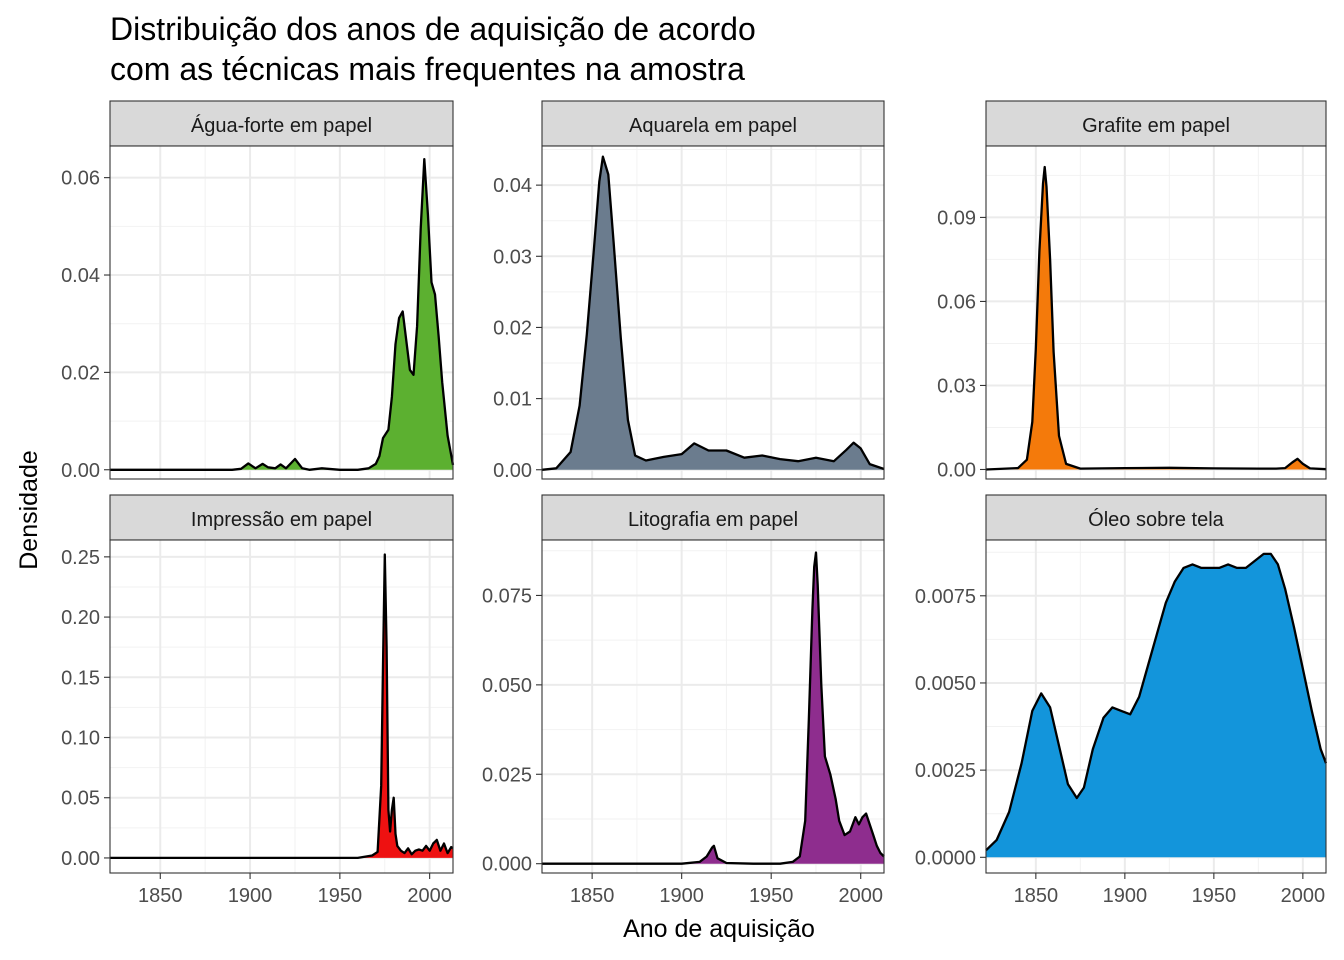  I want to click on y-tick-label: 0.01, so click(512, 400).